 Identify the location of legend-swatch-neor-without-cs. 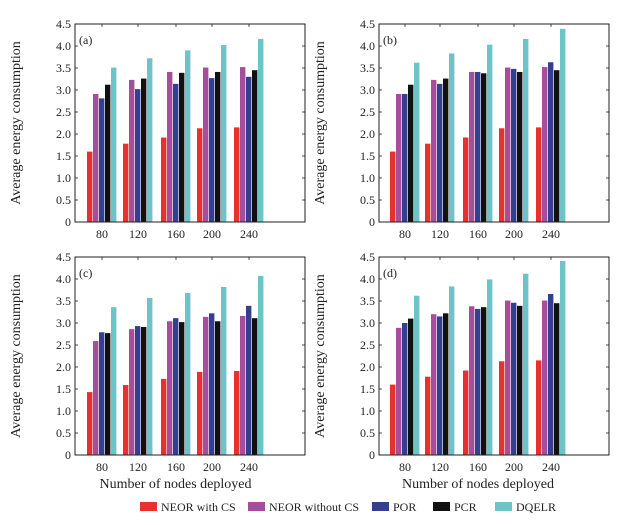
(256, 506).